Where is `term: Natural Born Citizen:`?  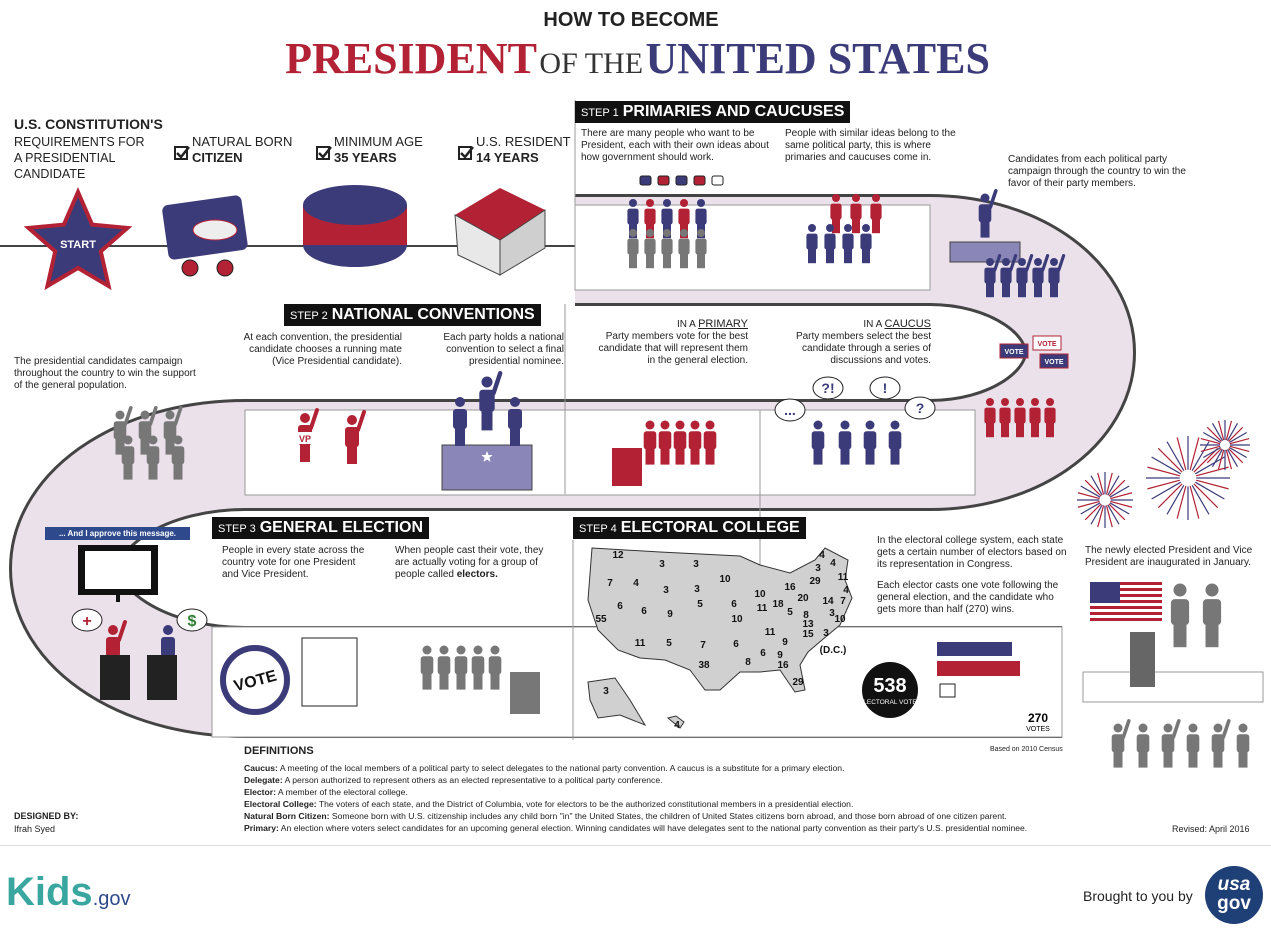 term: Natural Born Citizen: is located at coordinates (287, 816).